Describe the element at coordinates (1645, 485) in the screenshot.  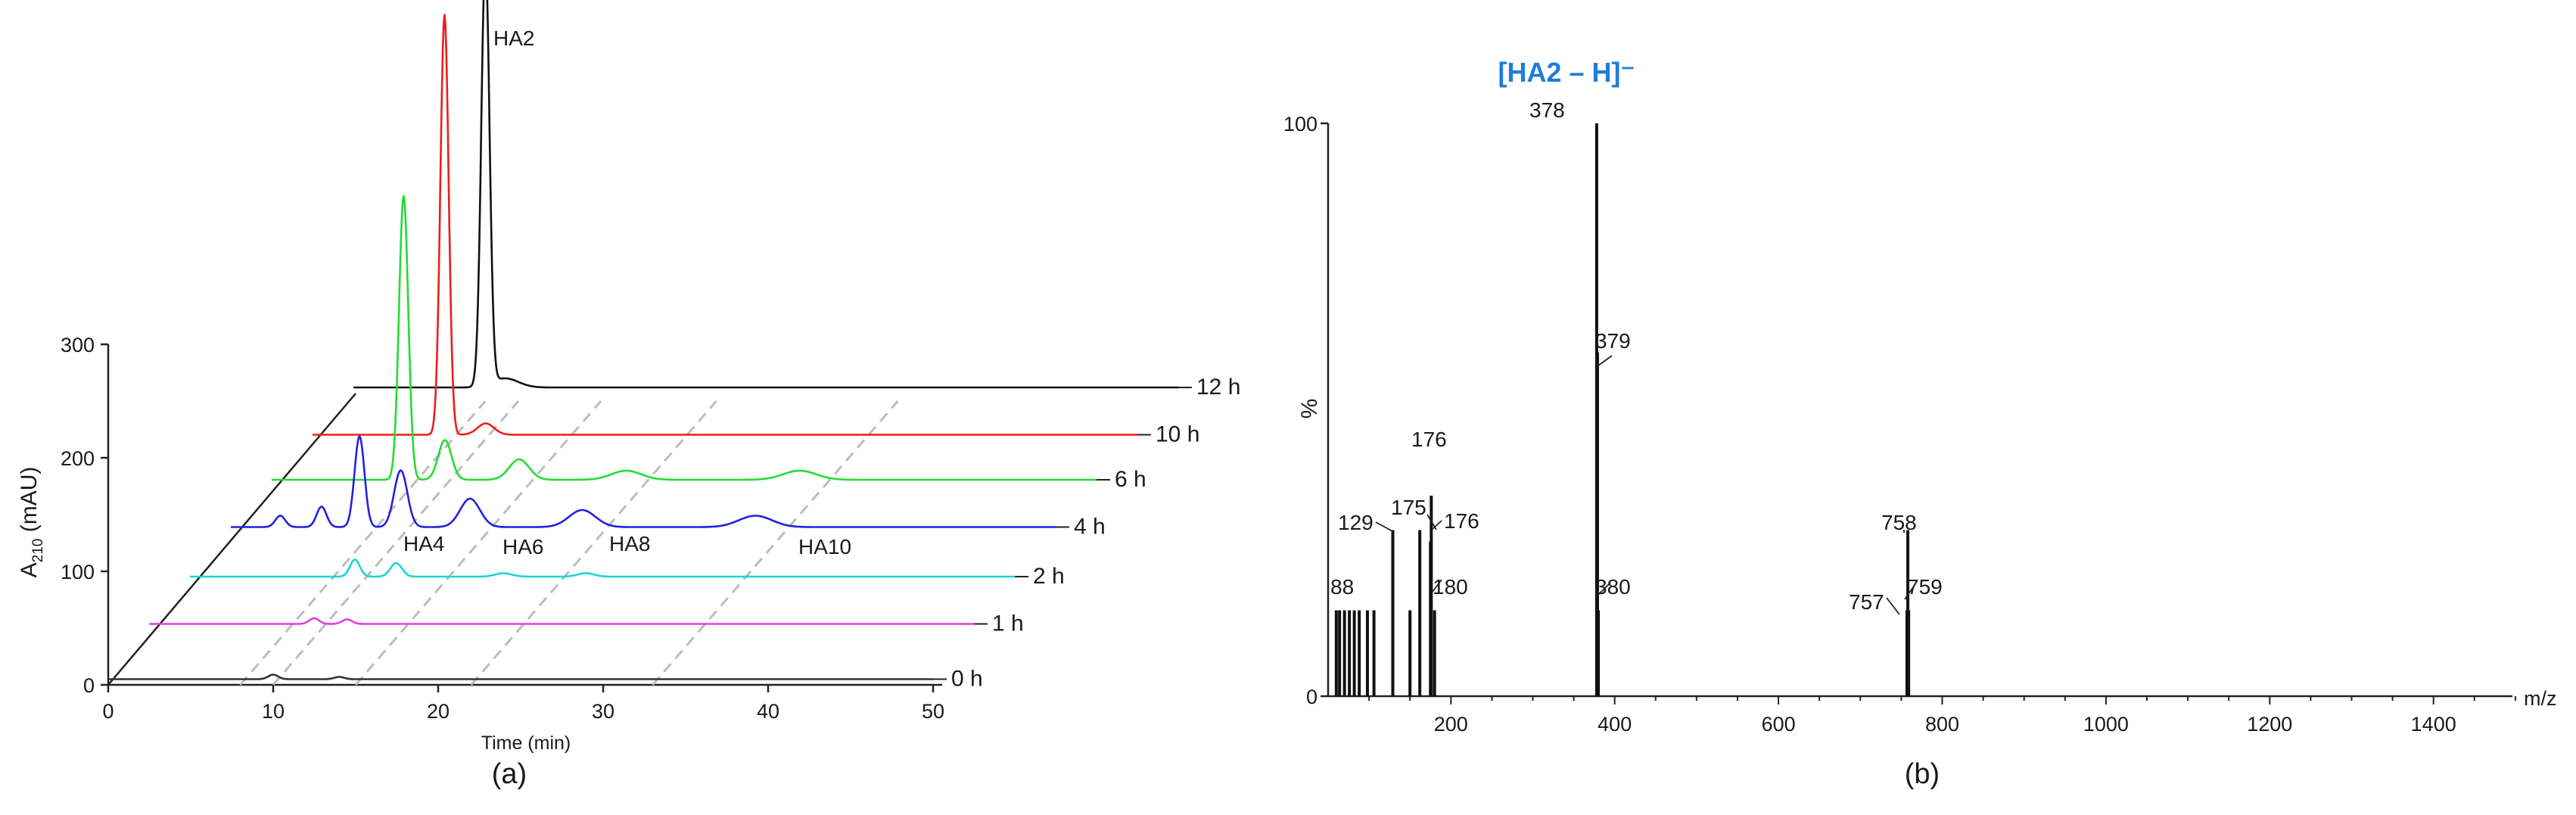
I see `peak-label-leaders` at that location.